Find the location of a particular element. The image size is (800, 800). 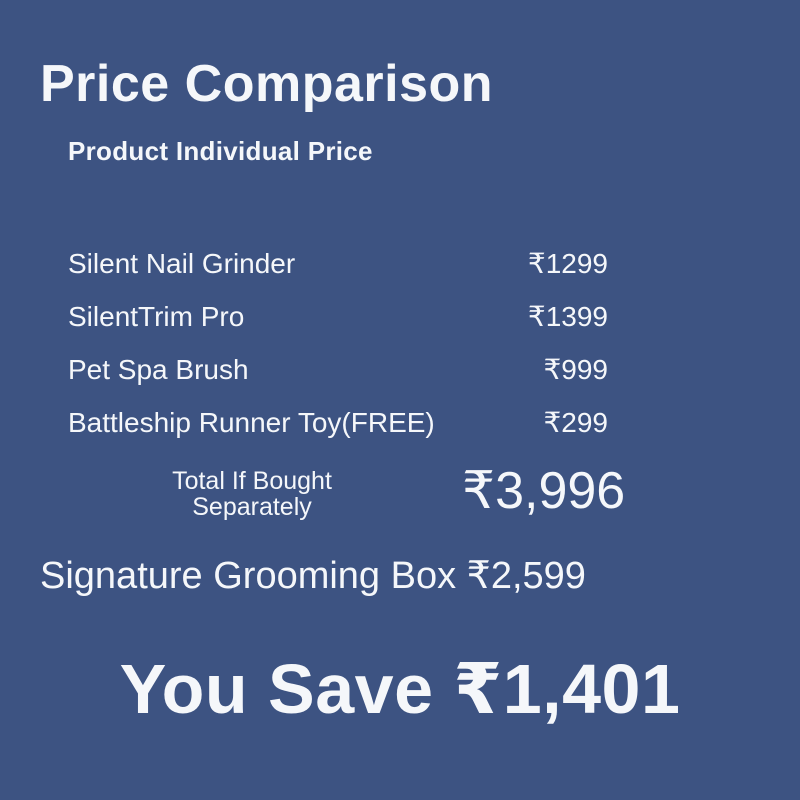

product-price: ₹999 is located at coordinates (575, 369).